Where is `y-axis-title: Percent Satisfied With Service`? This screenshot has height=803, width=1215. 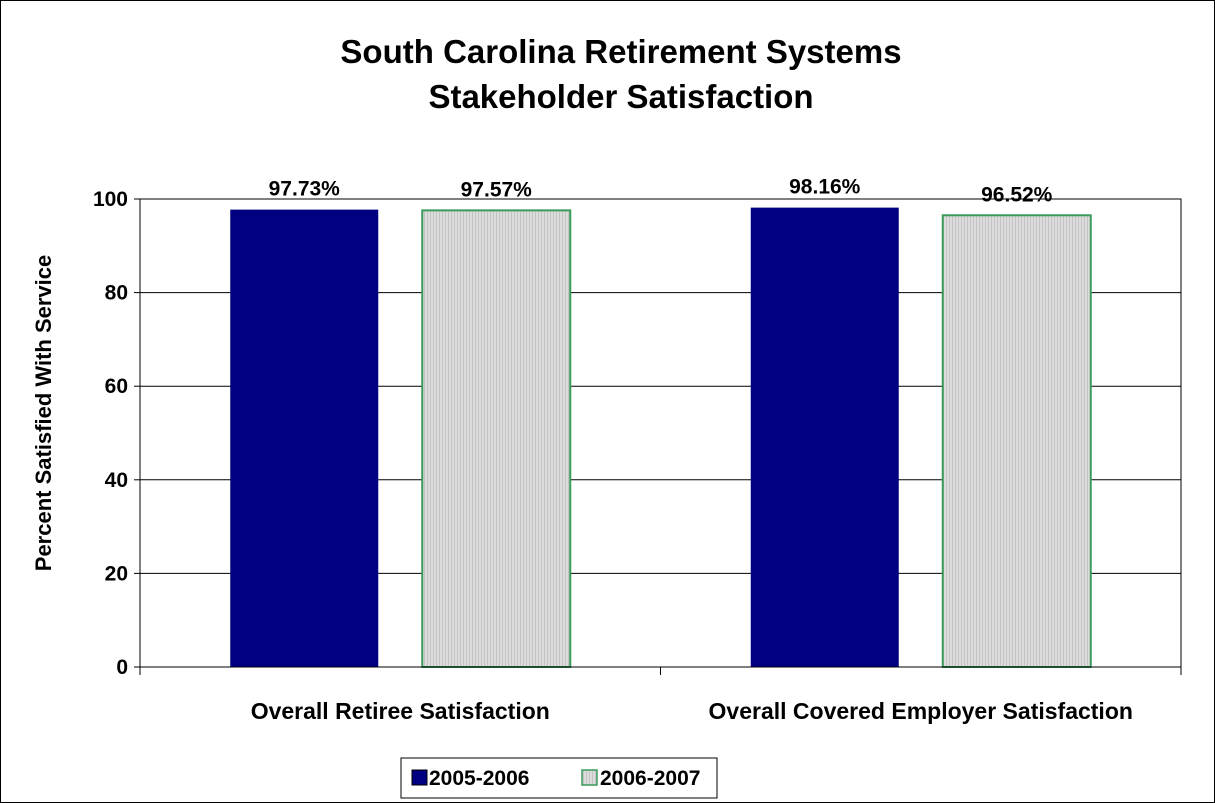
y-axis-title: Percent Satisfied With Service is located at coordinates (43, 413).